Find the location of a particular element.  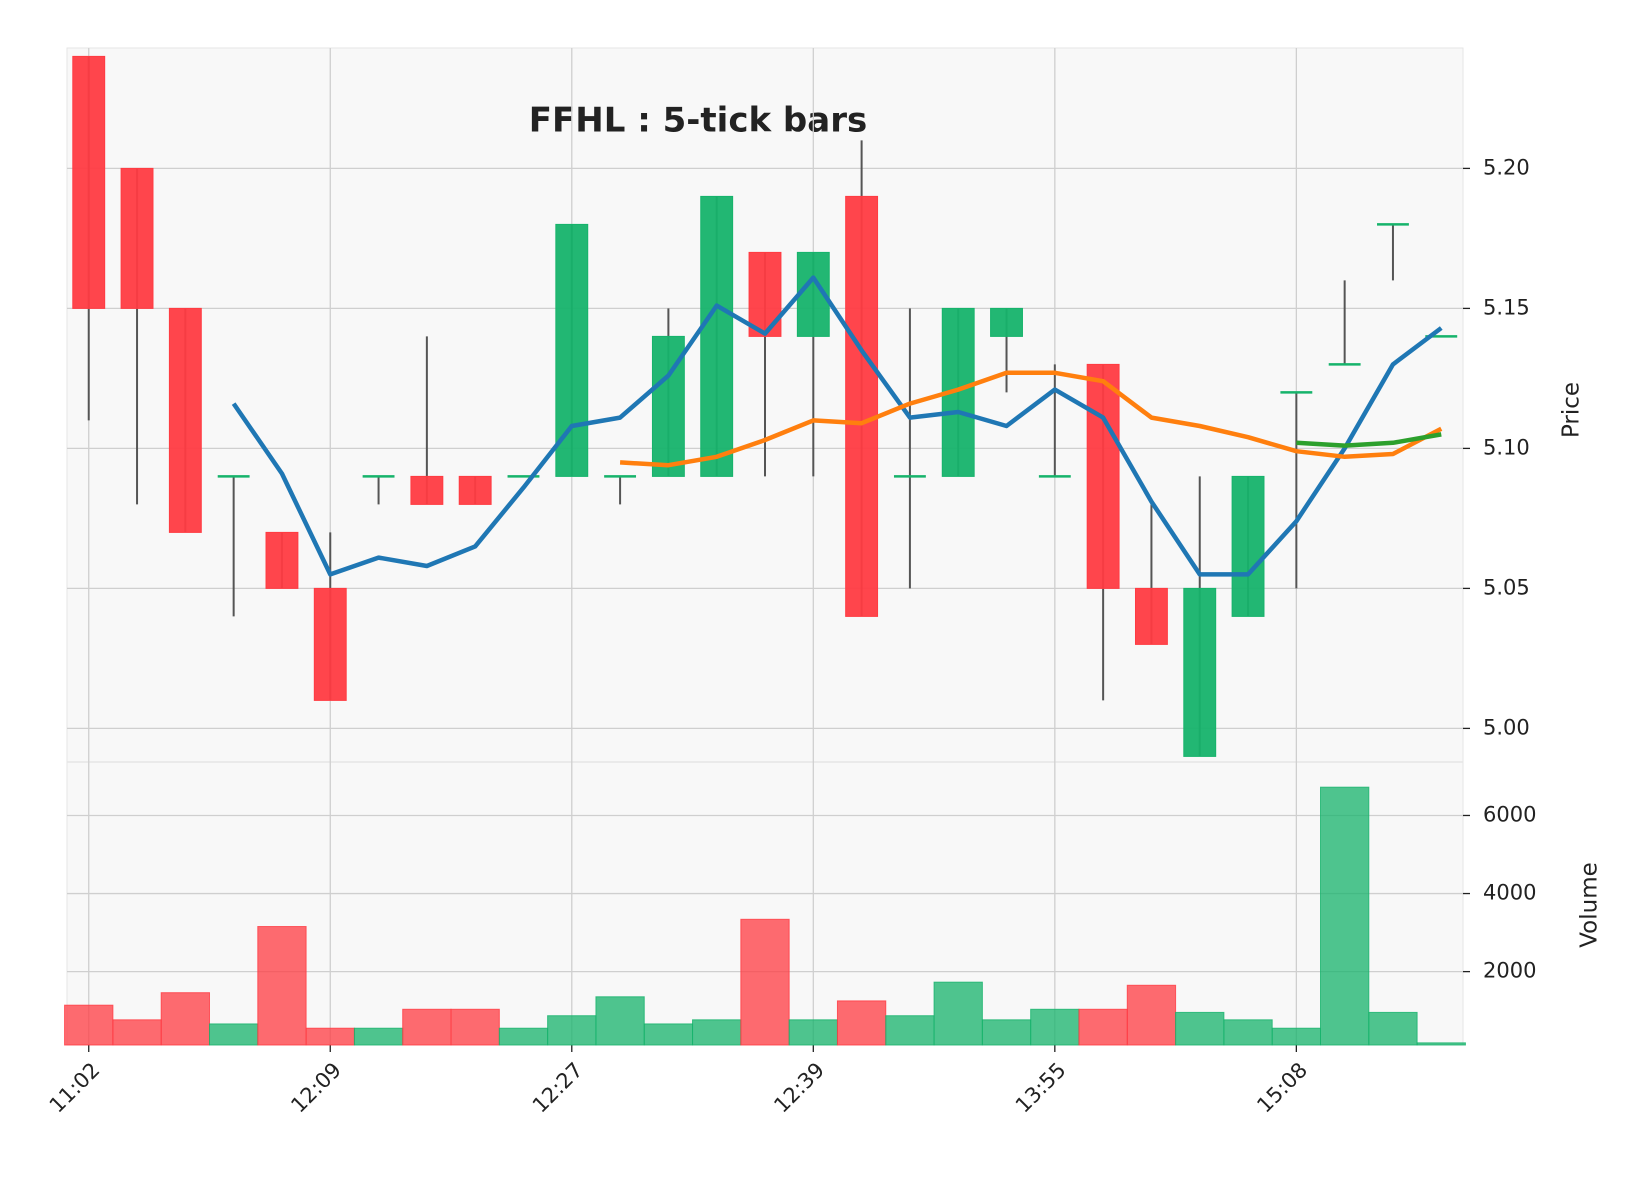

x-tick-label: 15:08 is located at coordinates (1282, 1088).